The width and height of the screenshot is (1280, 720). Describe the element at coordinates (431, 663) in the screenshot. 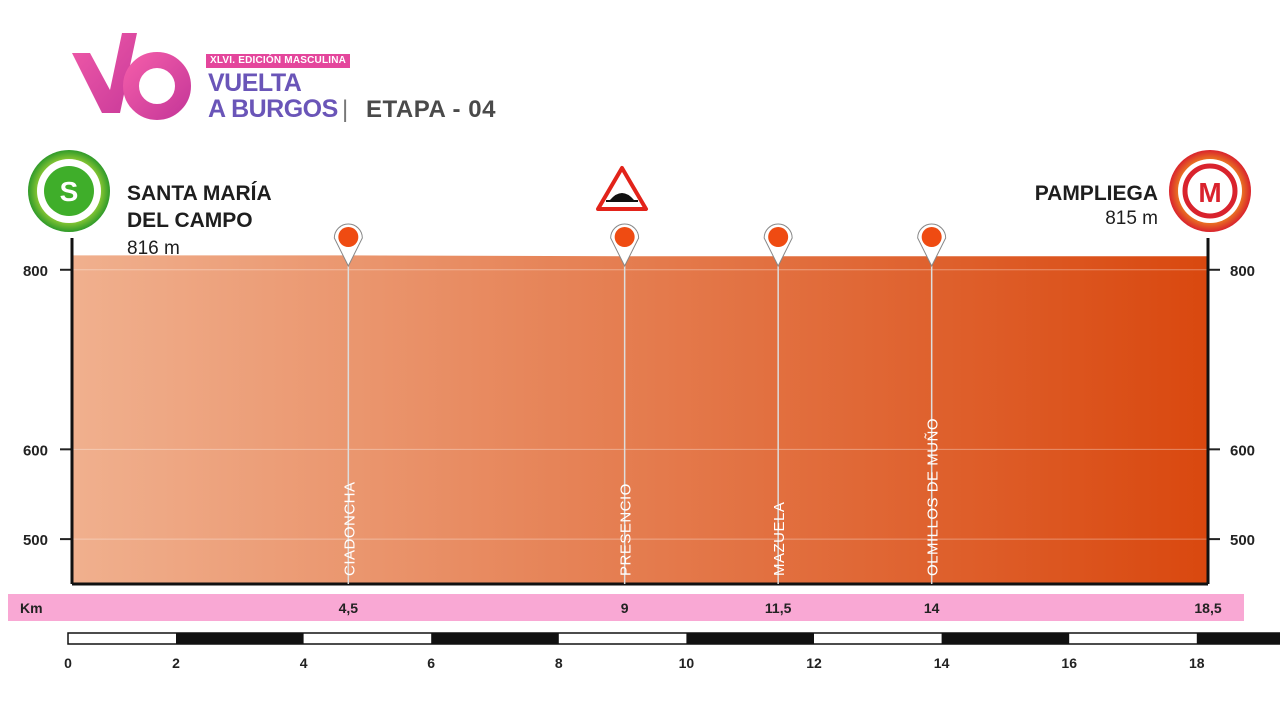

I see `scale-tick-label: 6` at that location.